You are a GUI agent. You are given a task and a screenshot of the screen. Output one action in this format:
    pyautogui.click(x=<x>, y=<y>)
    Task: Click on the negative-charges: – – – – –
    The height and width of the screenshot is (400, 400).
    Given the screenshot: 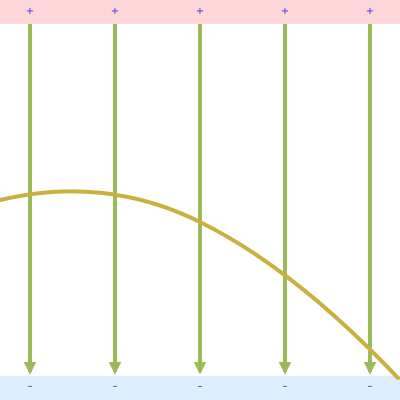 What is the action you would take?
    pyautogui.click(x=200, y=386)
    